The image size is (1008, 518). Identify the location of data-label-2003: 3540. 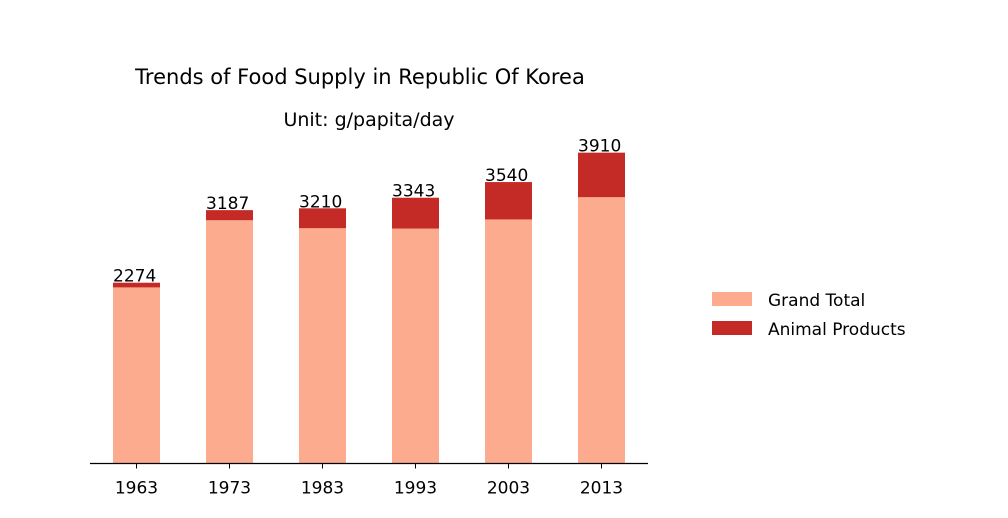
(506, 176).